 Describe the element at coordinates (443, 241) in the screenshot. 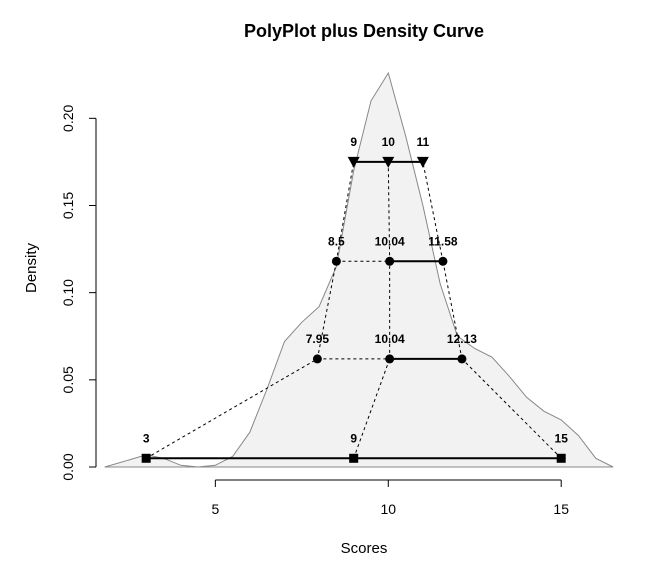

I see `data-label: 11.58` at that location.